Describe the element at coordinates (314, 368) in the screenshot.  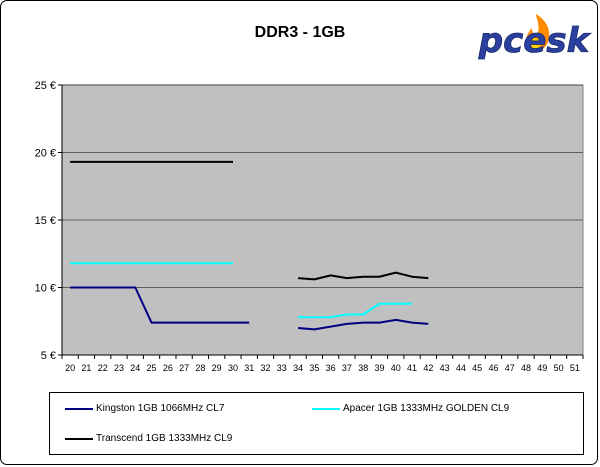
I see `x-tick-label: 35` at that location.